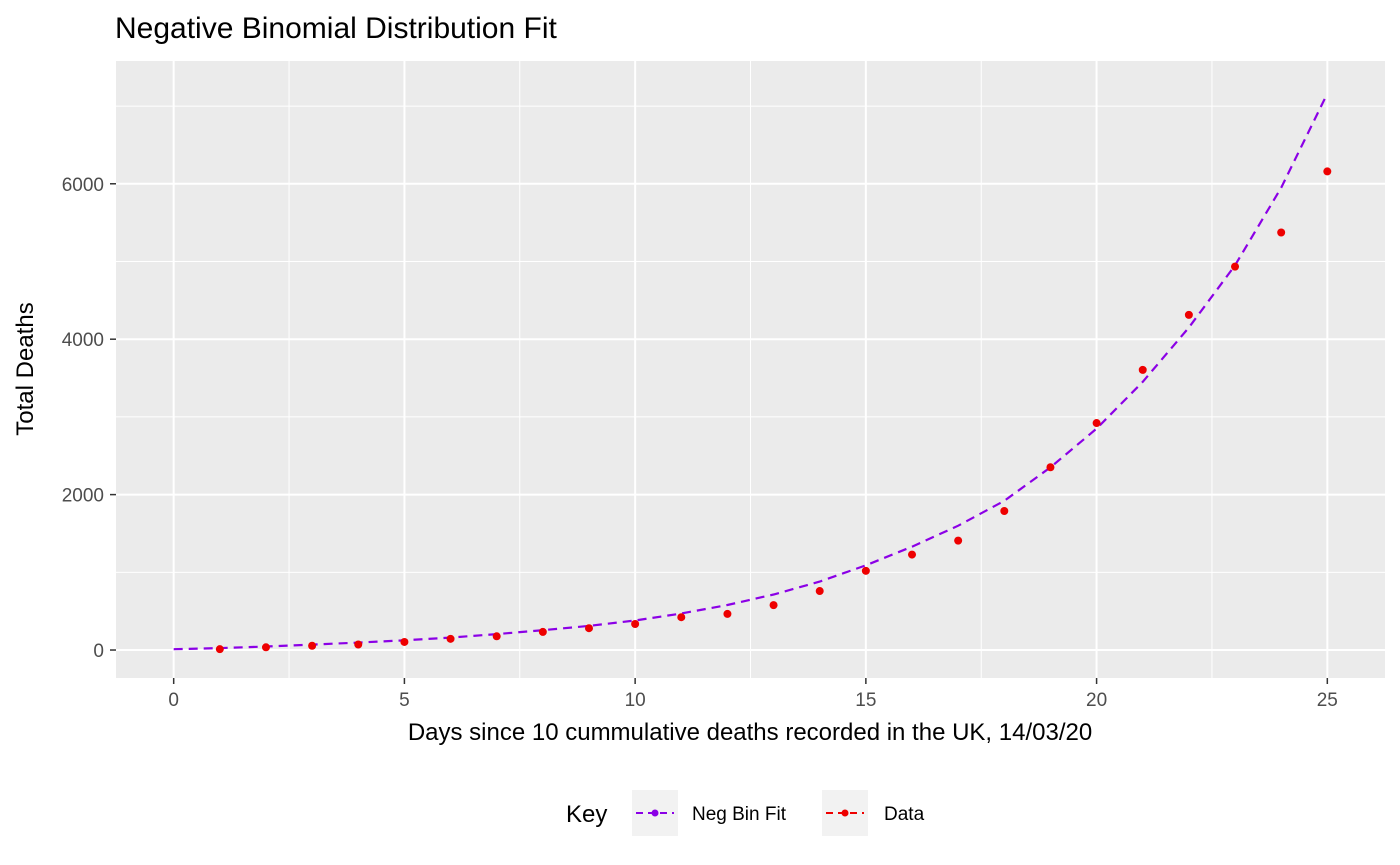  I want to click on y-tick-label: 4000, so click(83, 340).